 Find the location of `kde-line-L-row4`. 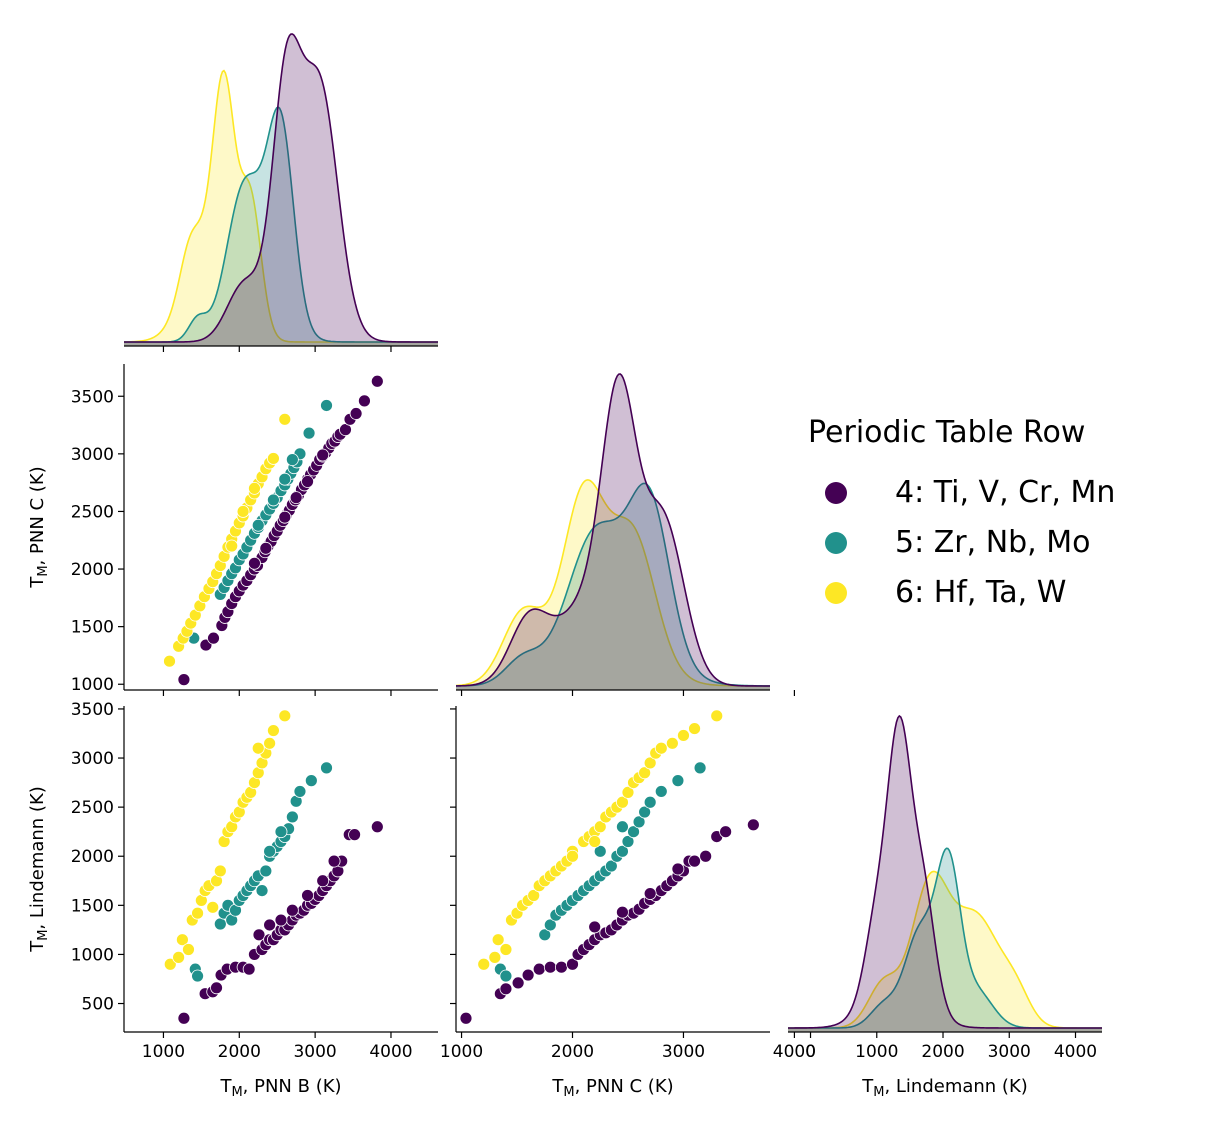

kde-line-L-row4 is located at coordinates (945, 871).